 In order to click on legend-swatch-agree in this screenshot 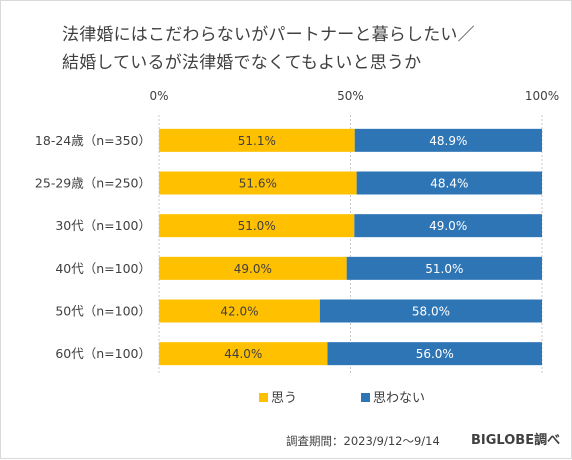, I will do `click(263, 397)`.